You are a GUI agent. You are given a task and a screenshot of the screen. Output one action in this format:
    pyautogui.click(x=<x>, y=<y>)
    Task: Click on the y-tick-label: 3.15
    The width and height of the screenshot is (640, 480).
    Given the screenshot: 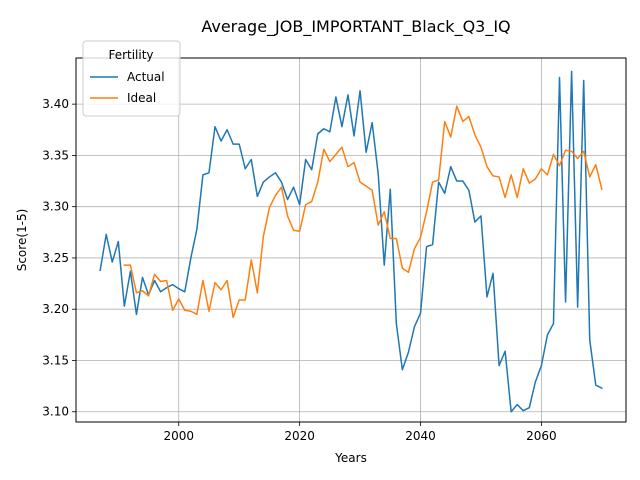 What is the action you would take?
    pyautogui.click(x=55, y=360)
    